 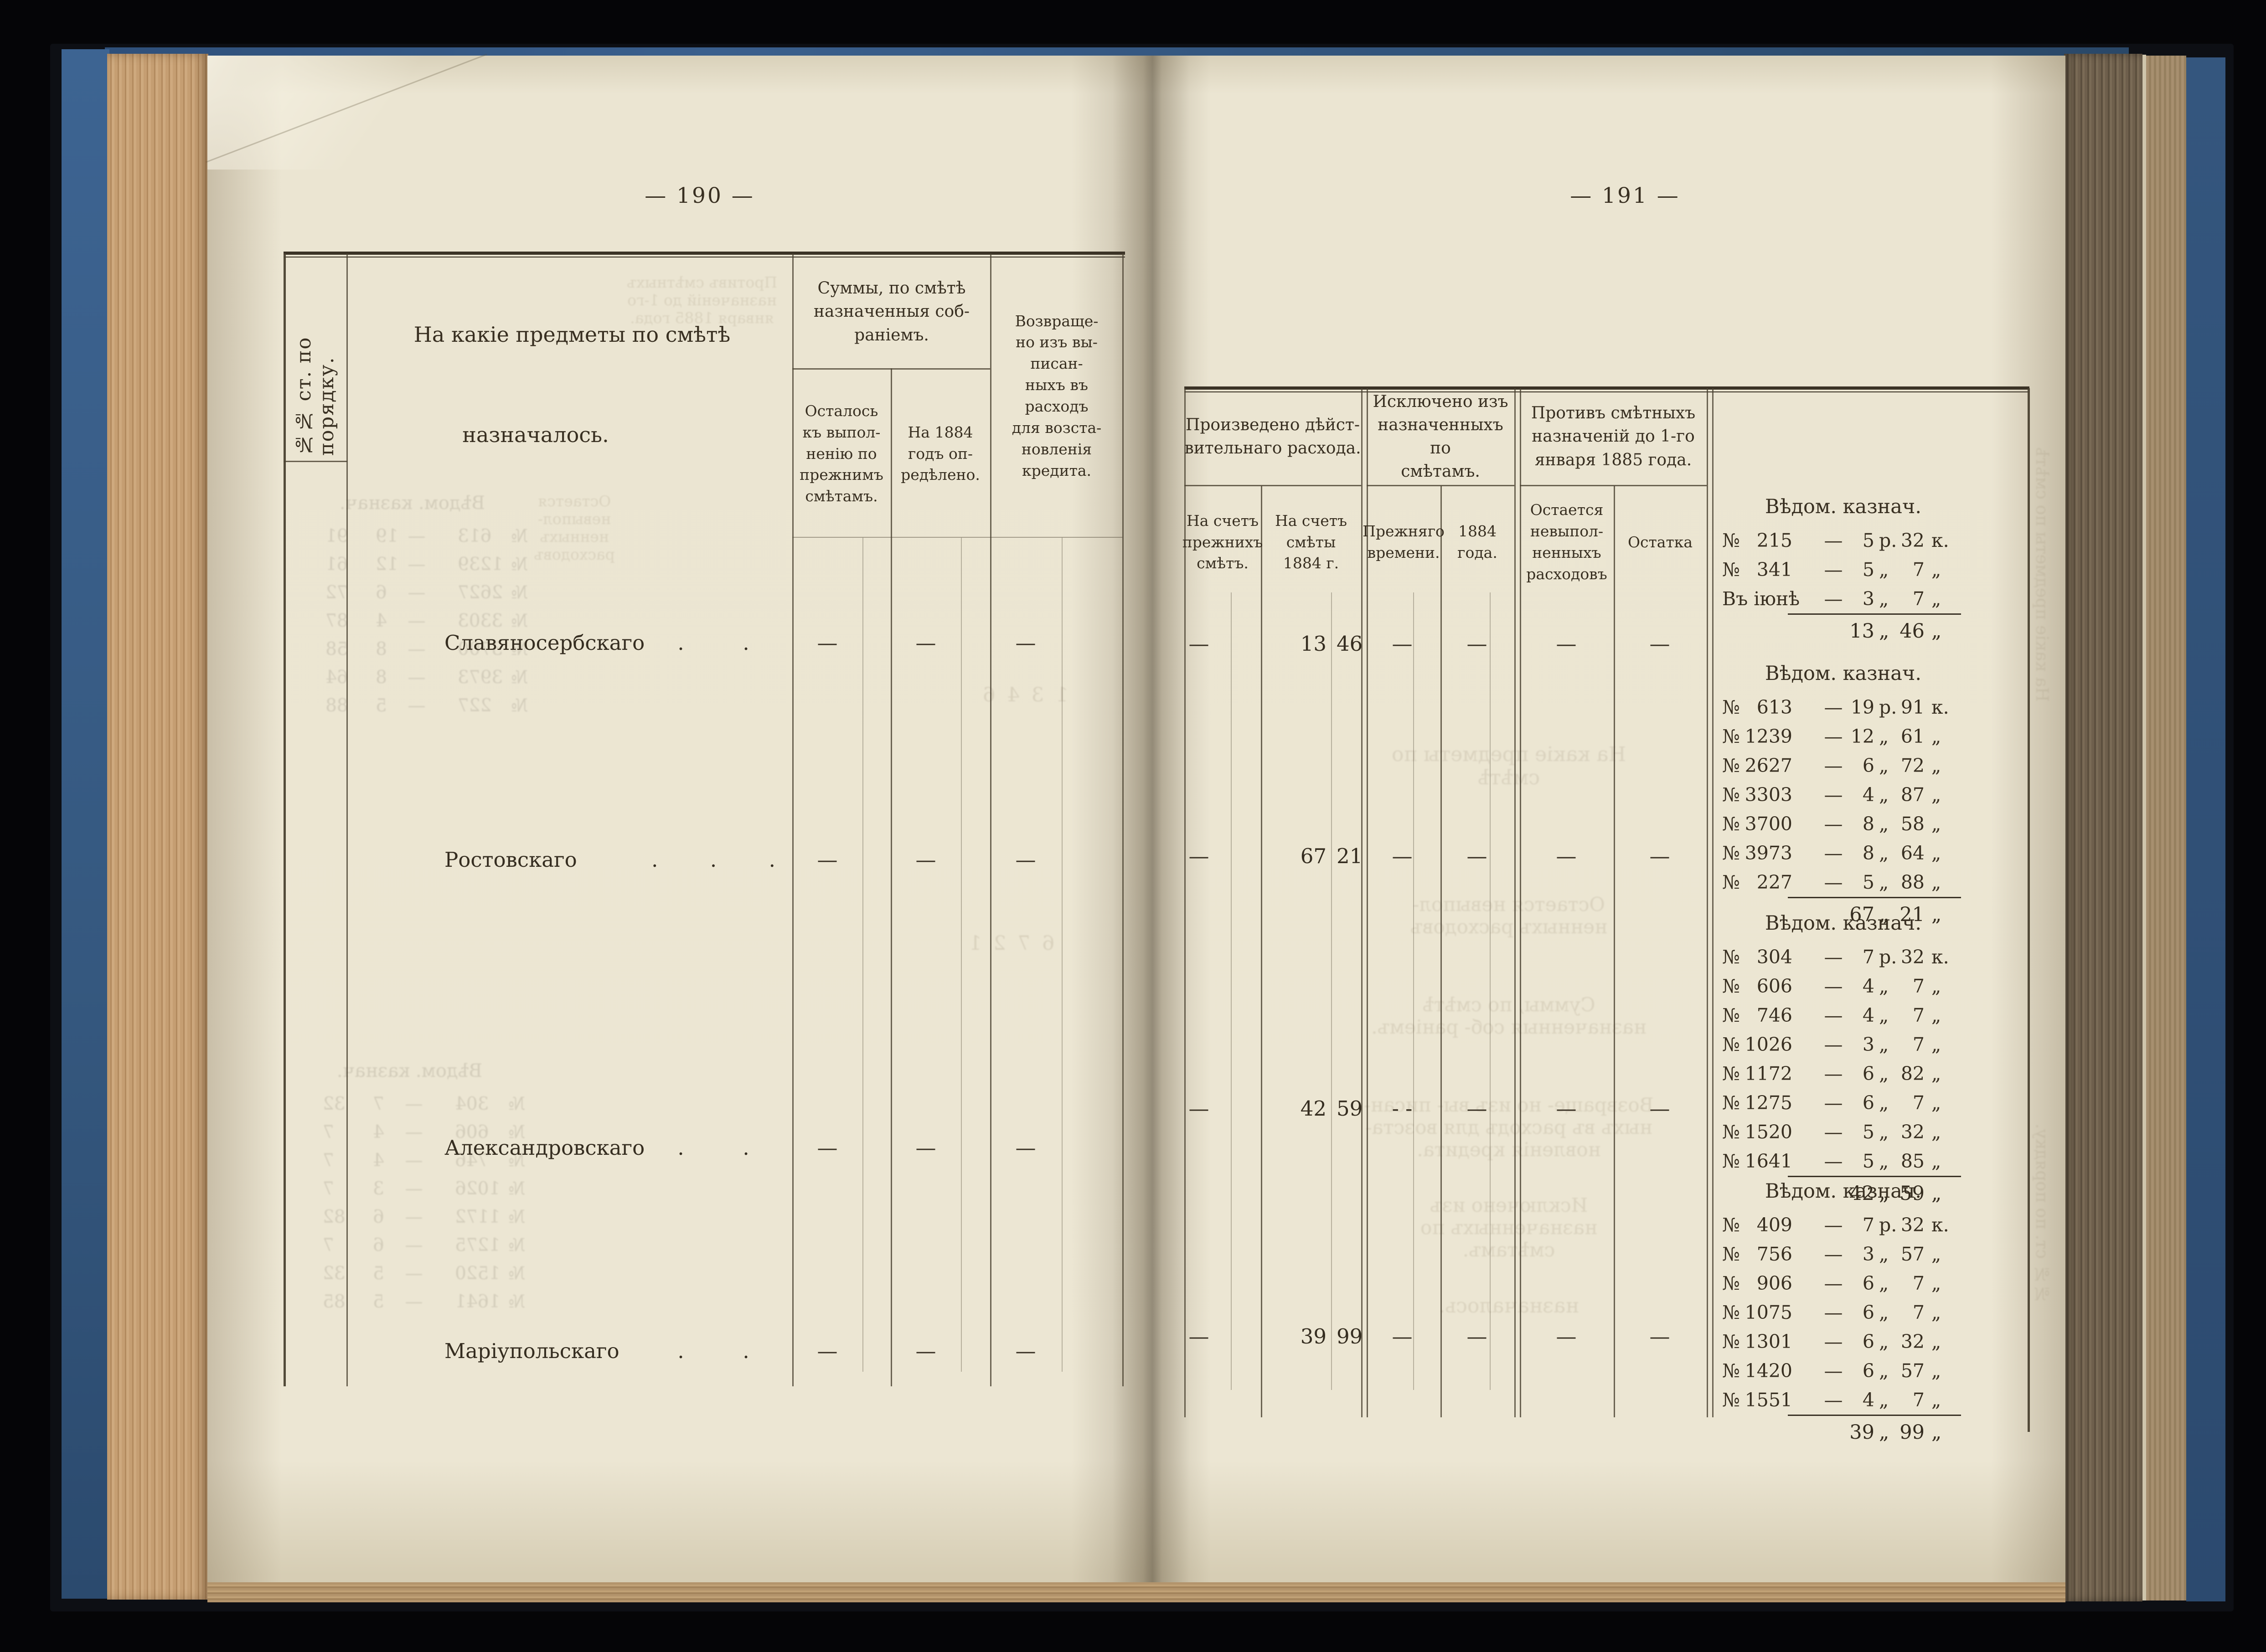 What do you see at coordinates (1136, 1592) in the screenshot?
I see `page-edge-stack-bottom` at bounding box center [1136, 1592].